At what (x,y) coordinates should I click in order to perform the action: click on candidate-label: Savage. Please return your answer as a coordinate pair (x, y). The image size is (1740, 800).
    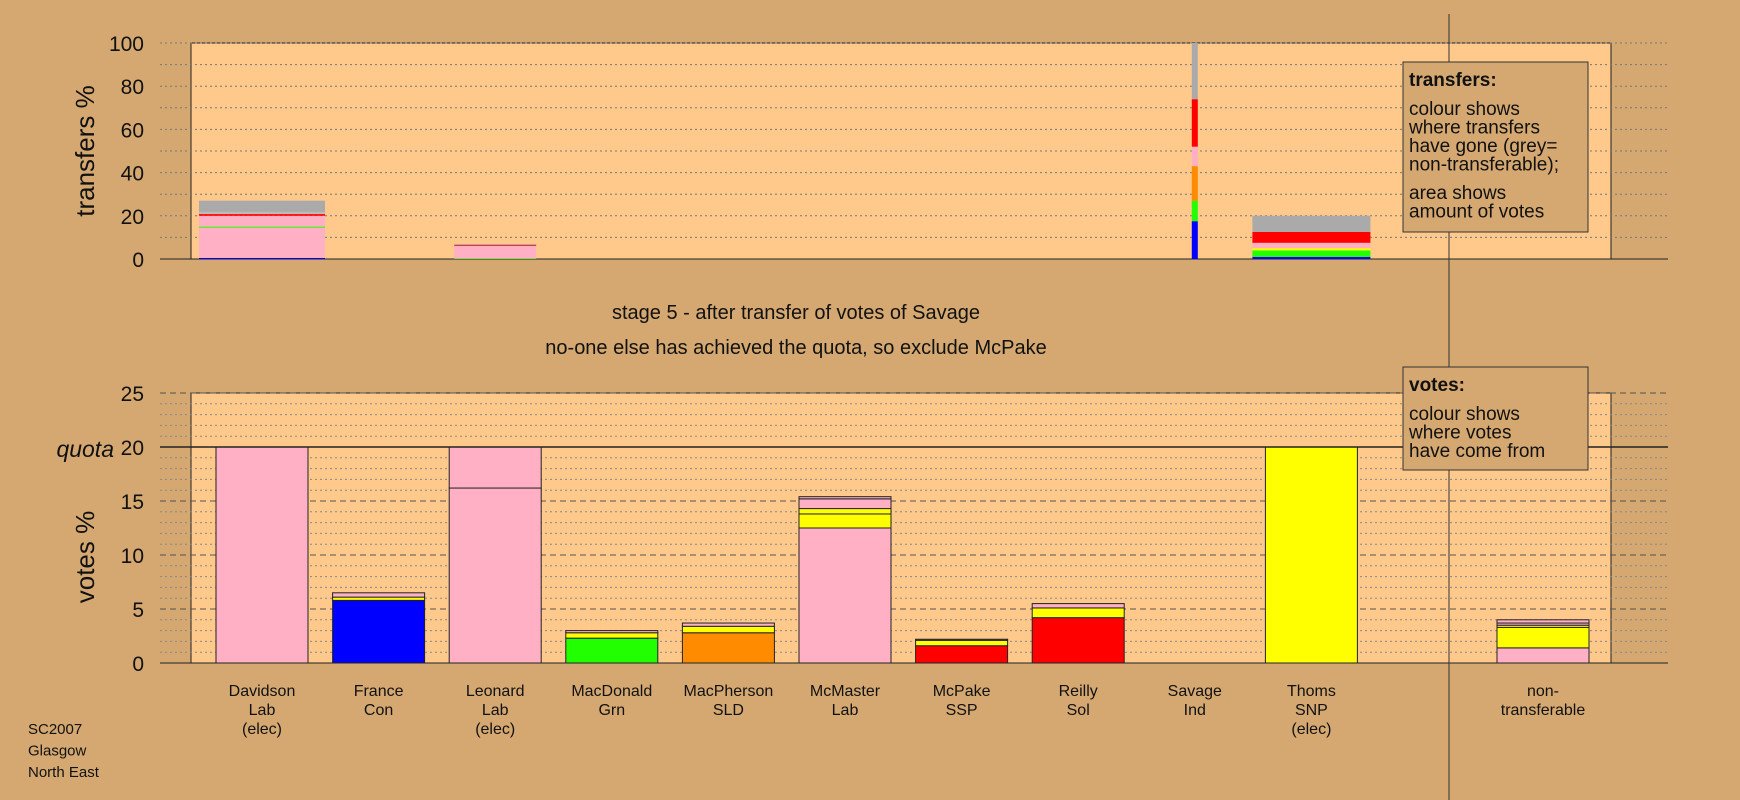
    Looking at the image, I should click on (1195, 691).